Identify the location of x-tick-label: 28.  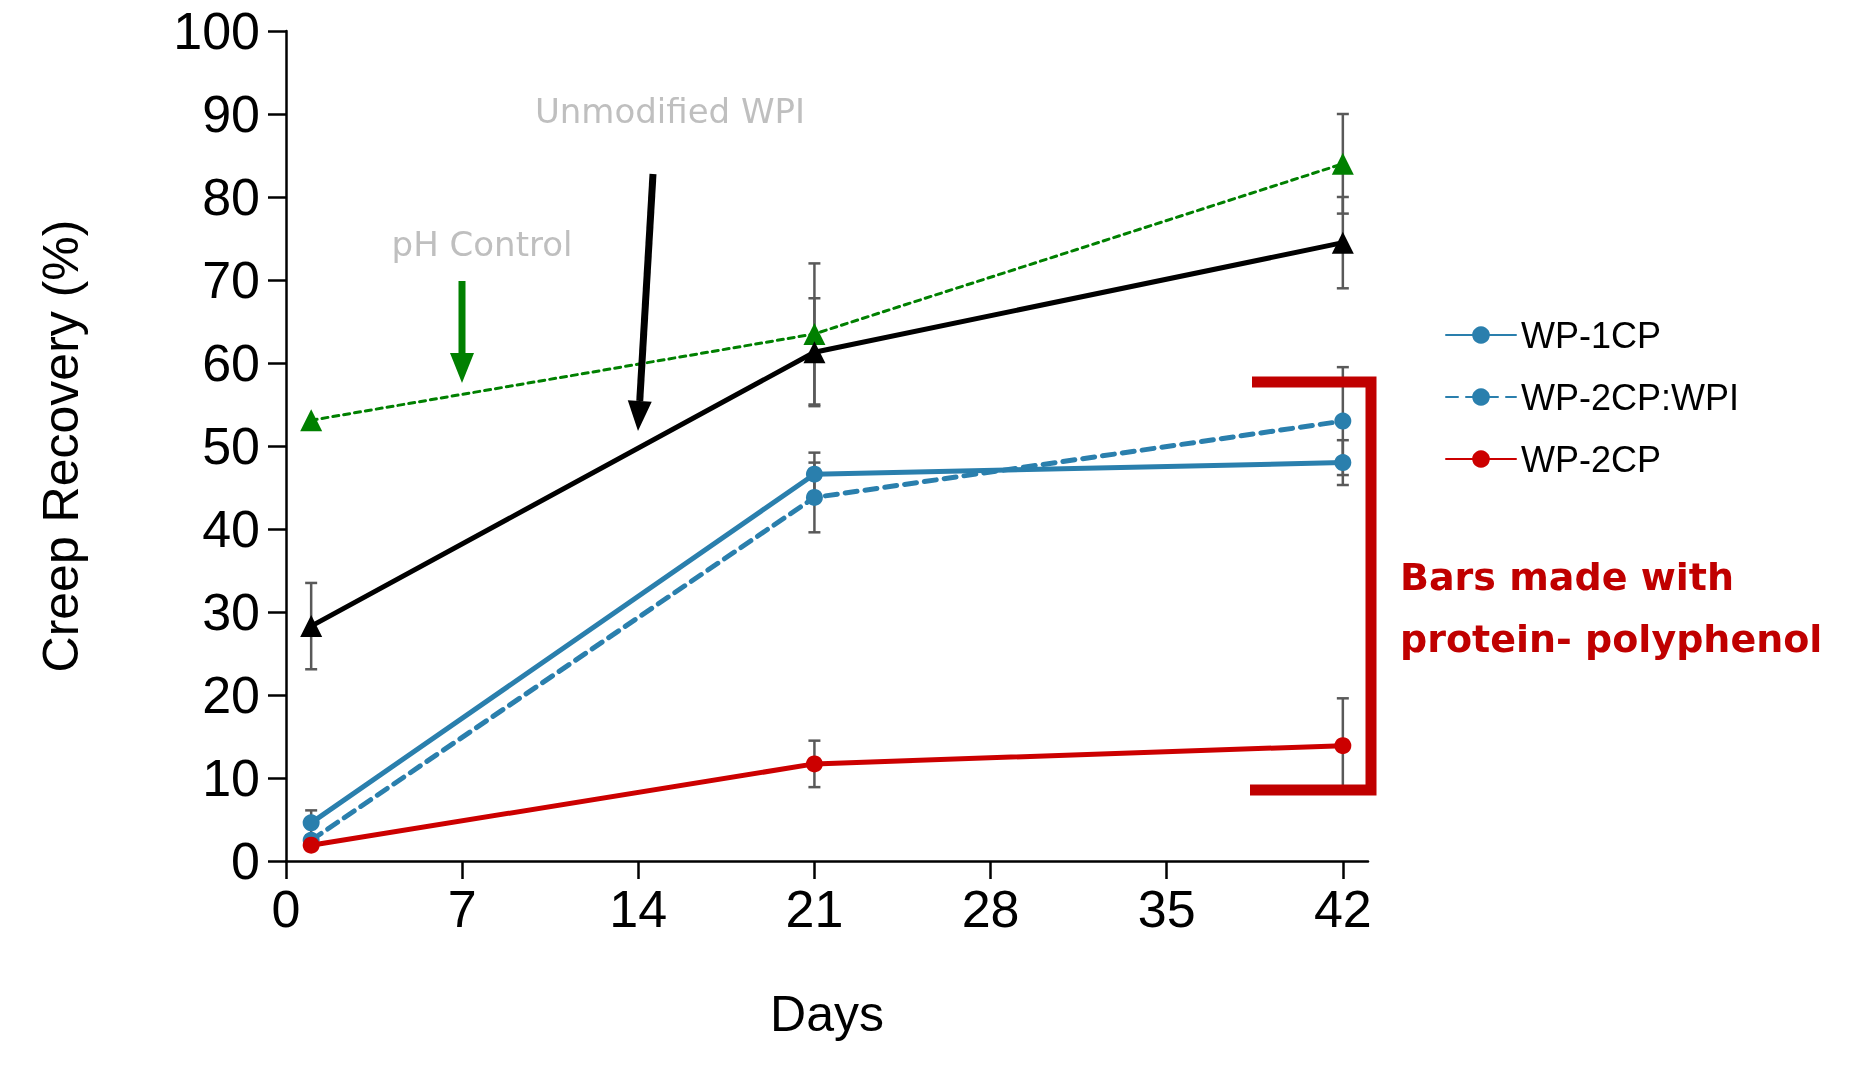
(990, 909).